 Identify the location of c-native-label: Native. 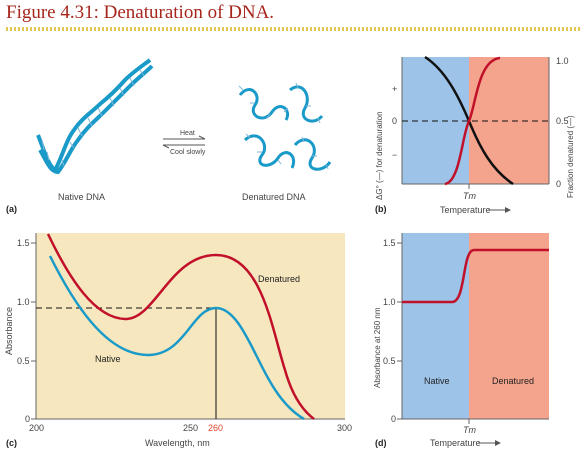
(108, 359).